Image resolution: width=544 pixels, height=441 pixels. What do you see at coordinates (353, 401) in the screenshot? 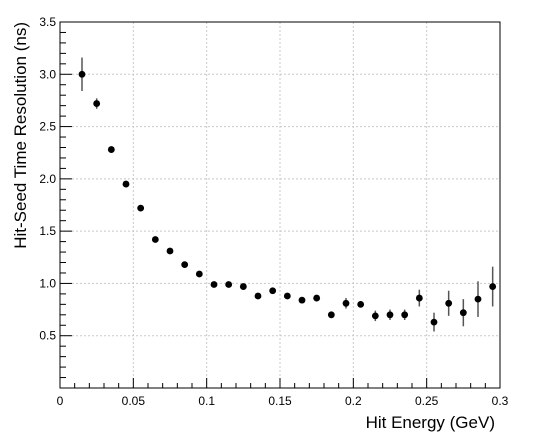
I see `x-tick-label: 0.2` at bounding box center [353, 401].